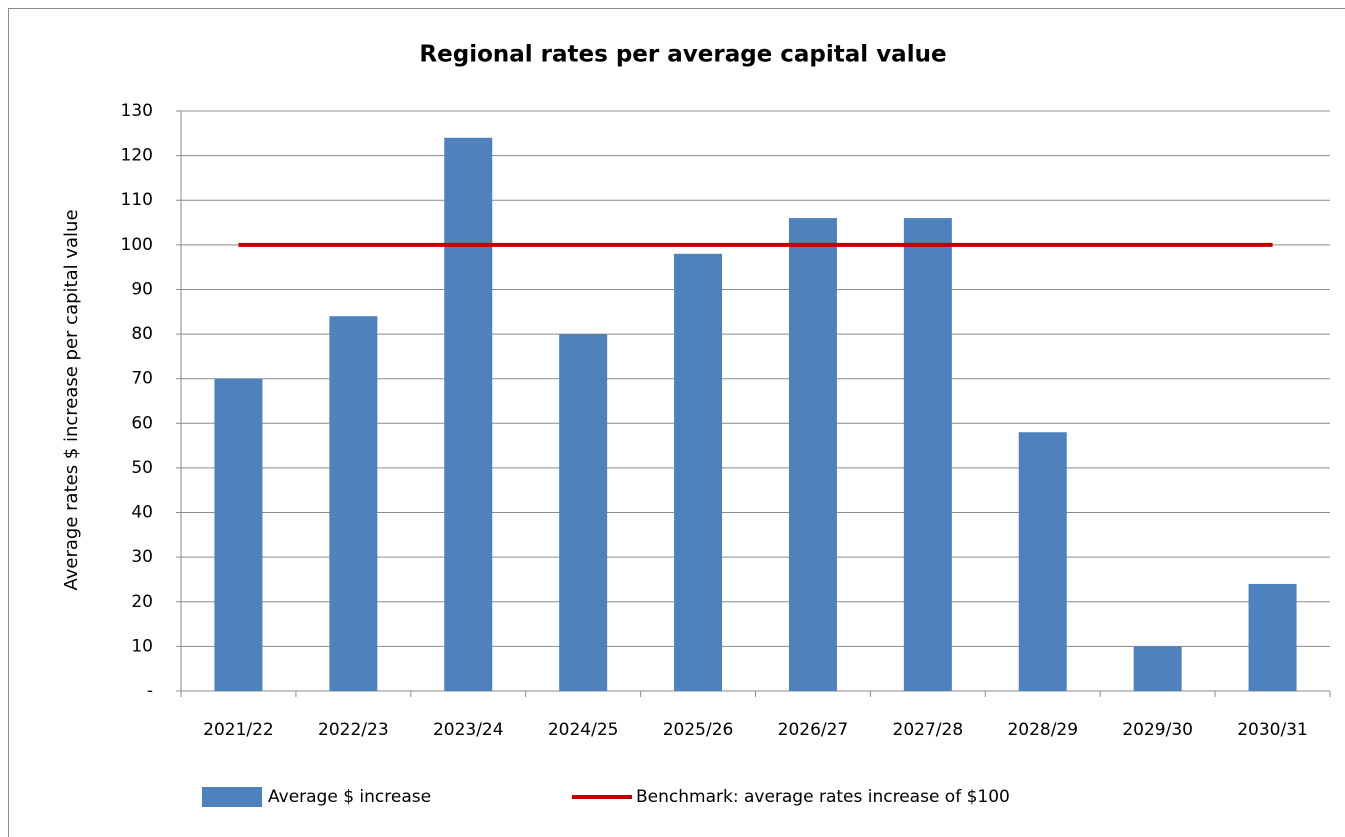  What do you see at coordinates (142, 513) in the screenshot?
I see `y-tick-label: 40` at bounding box center [142, 513].